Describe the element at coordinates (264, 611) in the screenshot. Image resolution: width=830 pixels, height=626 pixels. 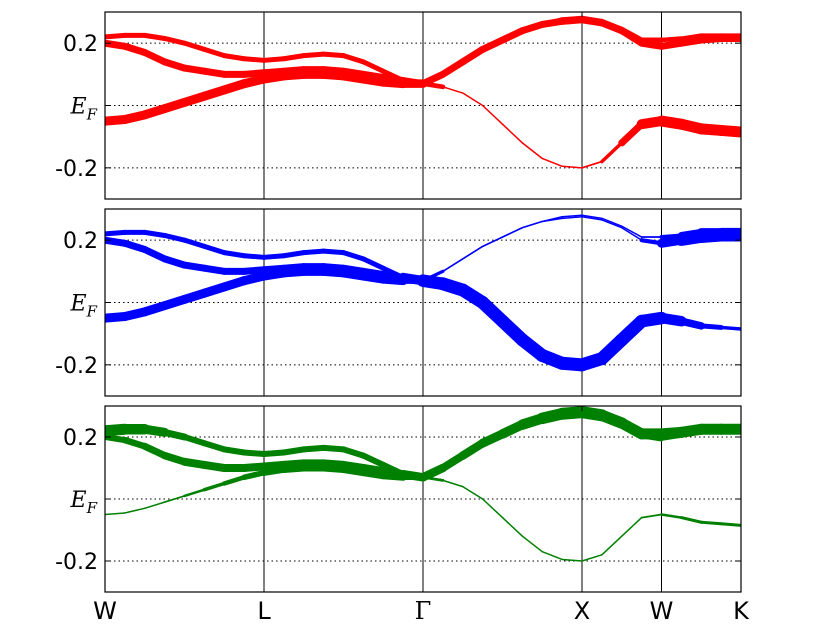
I see `x-tick-label: L` at that location.